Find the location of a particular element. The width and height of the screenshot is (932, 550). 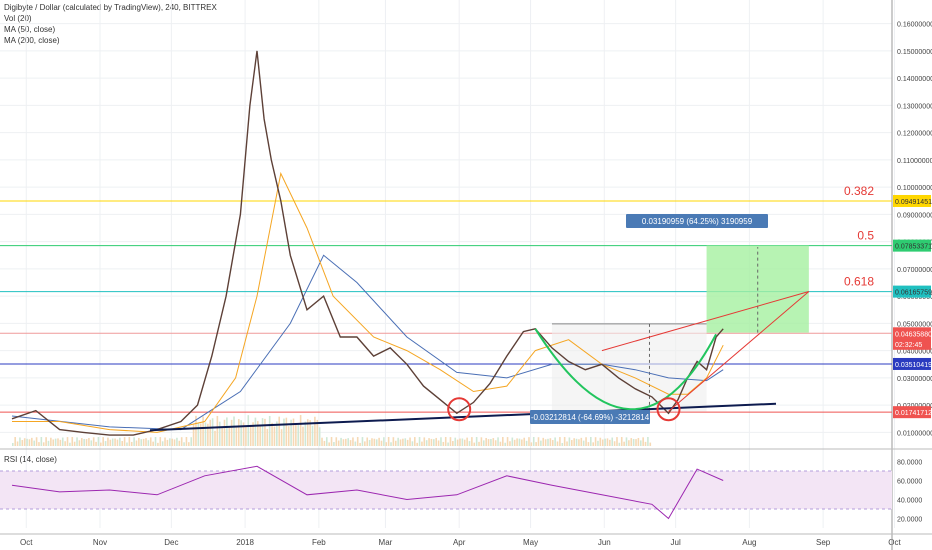

indicator-ma200: MA (200, close) is located at coordinates (32, 40).